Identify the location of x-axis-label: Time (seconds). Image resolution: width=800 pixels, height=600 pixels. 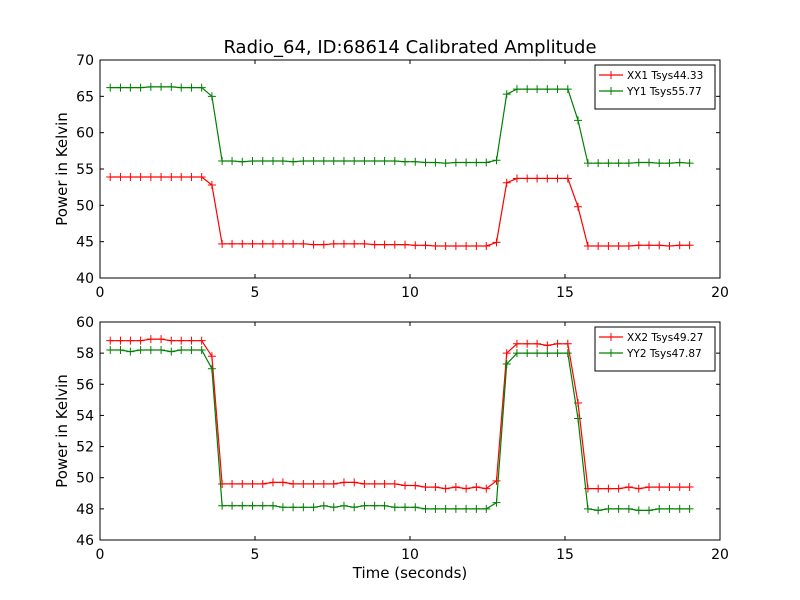
(410, 573).